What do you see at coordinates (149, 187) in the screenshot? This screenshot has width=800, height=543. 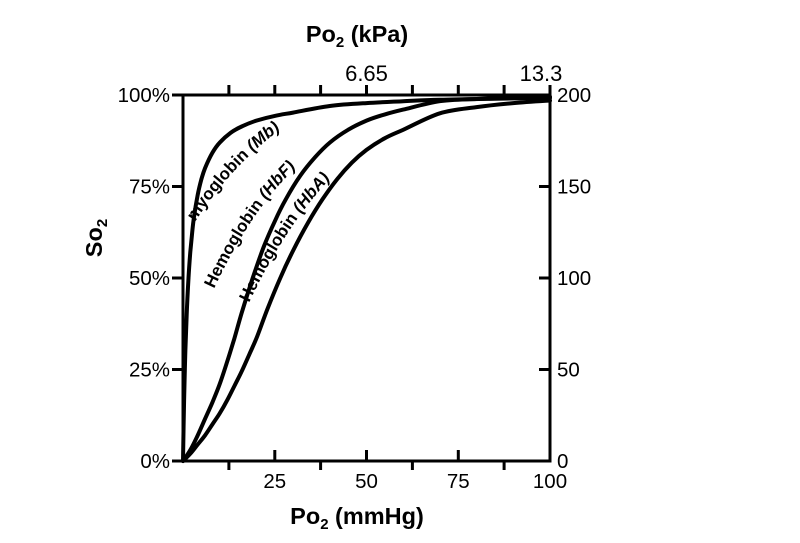 I see `left-tick-label-75: 75%` at bounding box center [149, 187].